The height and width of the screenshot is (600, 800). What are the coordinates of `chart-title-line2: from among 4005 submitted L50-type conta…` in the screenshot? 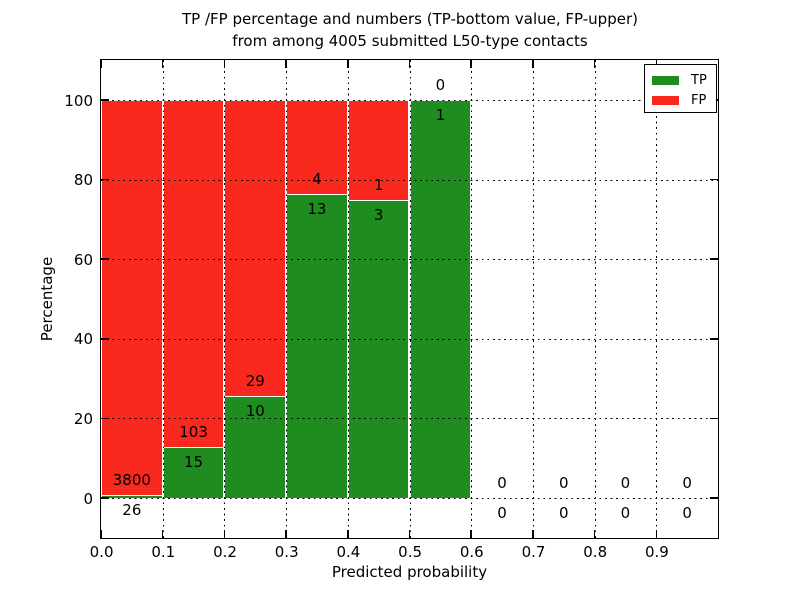 It's located at (410, 41).